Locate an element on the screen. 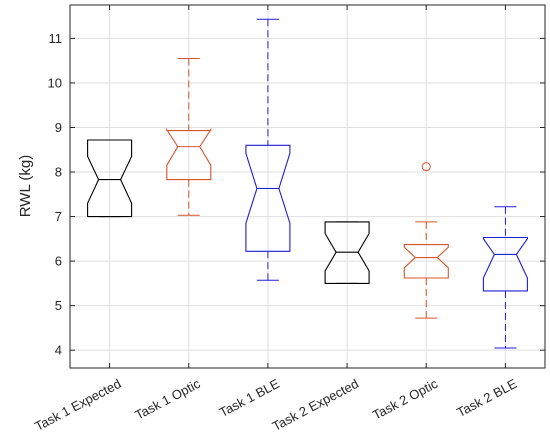 The width and height of the screenshot is (550, 442). y-tick-label: 7 is located at coordinates (58, 216).